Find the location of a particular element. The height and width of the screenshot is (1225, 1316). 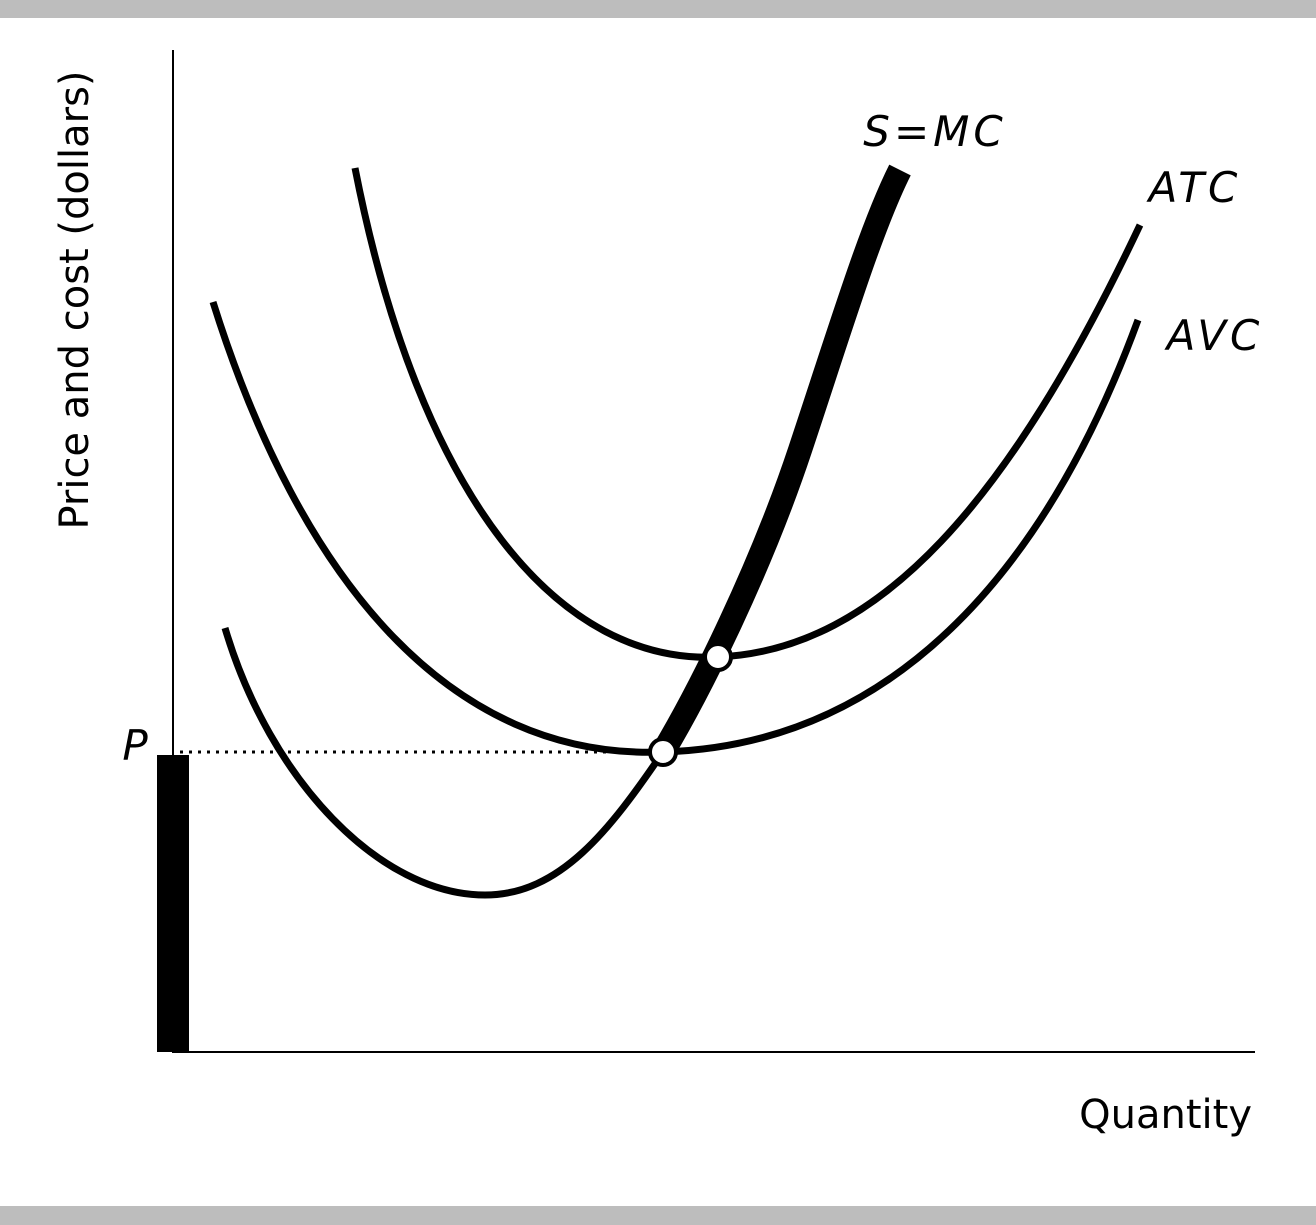

atc-label: ATC is located at coordinates (1194, 187).